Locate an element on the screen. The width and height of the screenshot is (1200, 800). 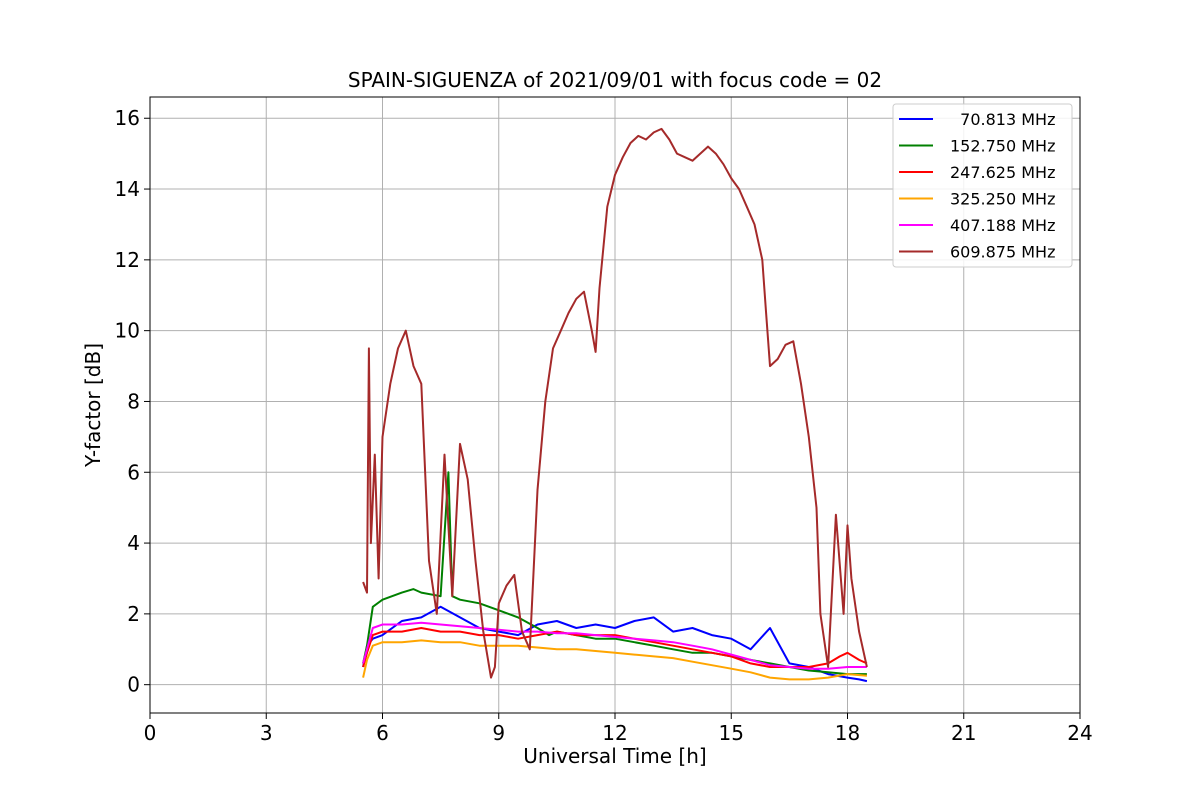
y-tick-label: 6 is located at coordinates (133, 472).